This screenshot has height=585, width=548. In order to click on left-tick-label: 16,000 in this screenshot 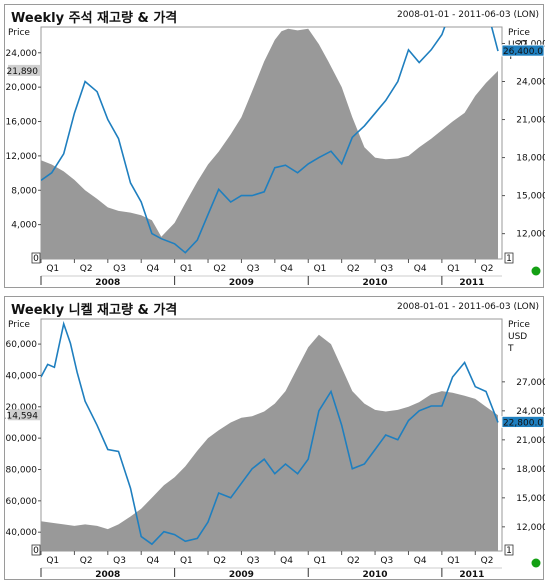, I will do `click(22, 123)`.